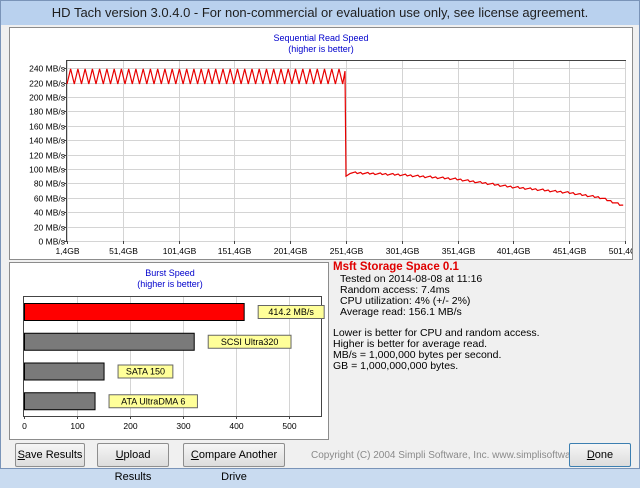  What do you see at coordinates (47, 141) in the screenshot?
I see `read-ytick-label: 140 MB/s` at bounding box center [47, 141].